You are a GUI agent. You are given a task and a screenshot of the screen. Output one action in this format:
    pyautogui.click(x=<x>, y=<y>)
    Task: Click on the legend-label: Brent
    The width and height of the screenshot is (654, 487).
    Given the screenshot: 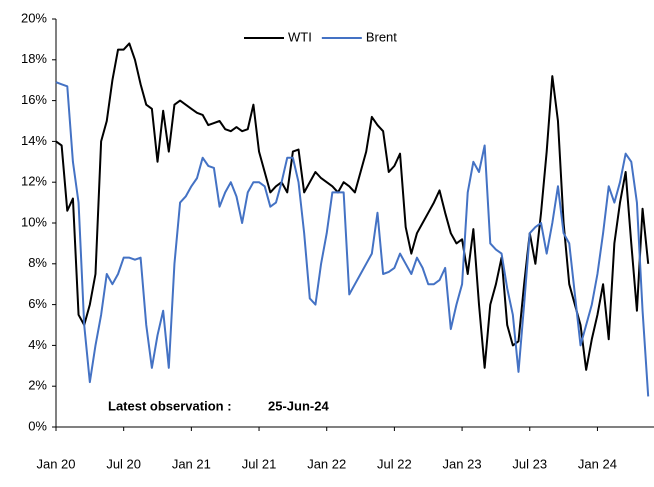 What is the action you would take?
    pyautogui.click(x=381, y=36)
    